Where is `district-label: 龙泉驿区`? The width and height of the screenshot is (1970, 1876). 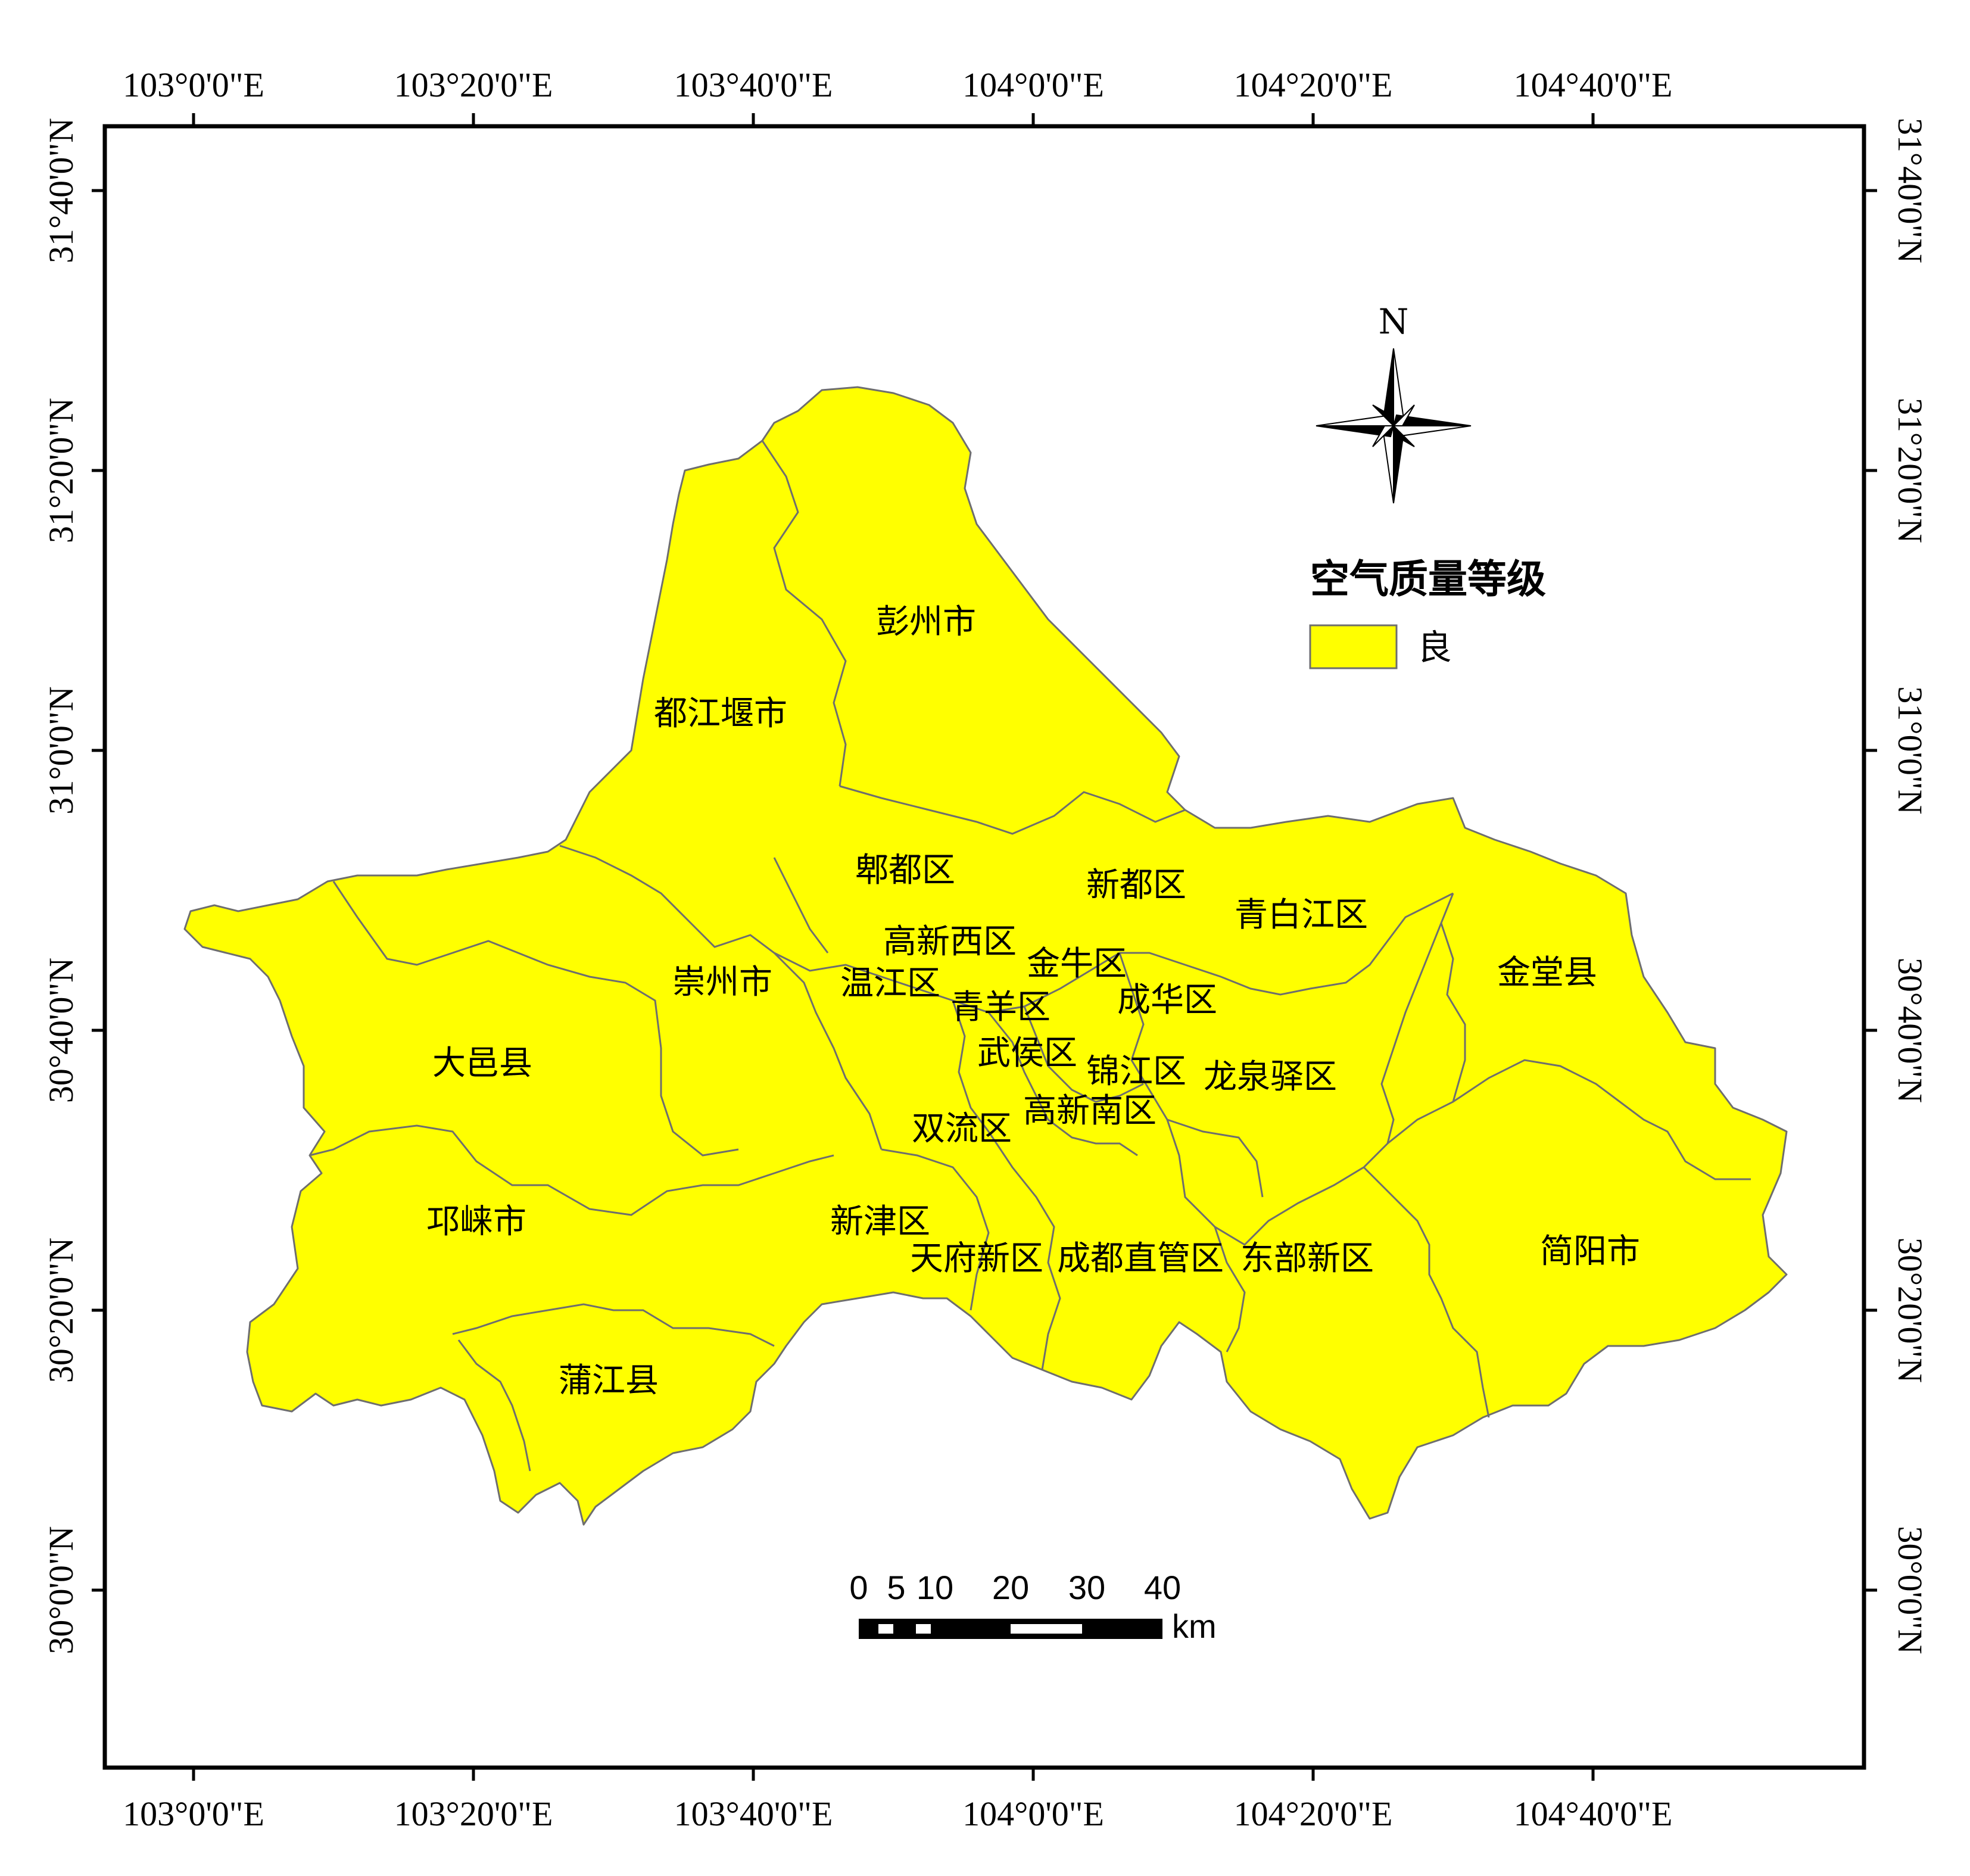
district-label: 龙泉驿区 is located at coordinates (1270, 1077).